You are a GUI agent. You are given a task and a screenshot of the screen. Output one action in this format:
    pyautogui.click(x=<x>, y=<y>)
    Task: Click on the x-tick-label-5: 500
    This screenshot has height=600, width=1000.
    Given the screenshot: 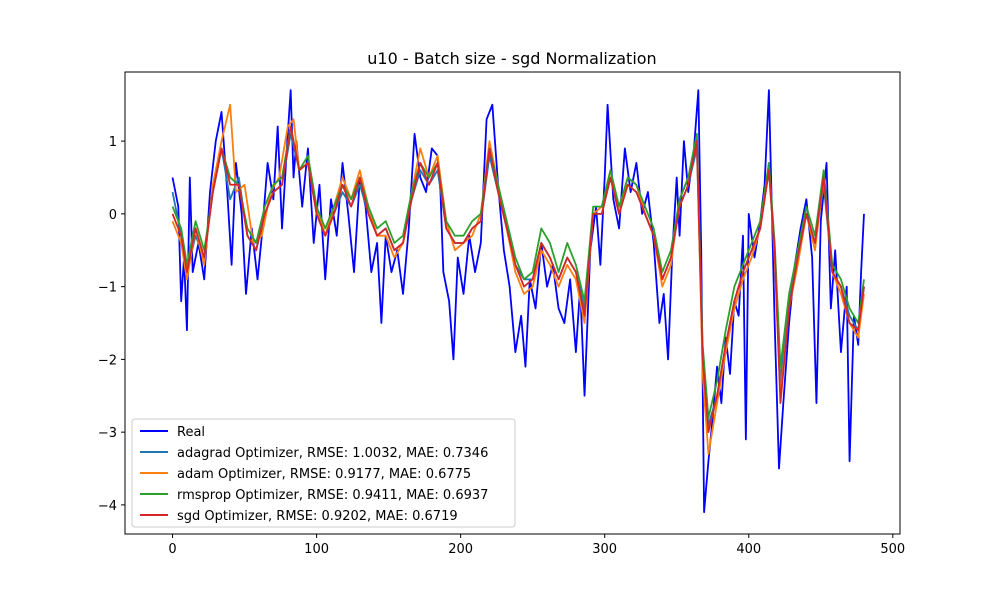 What is the action you would take?
    pyautogui.click(x=892, y=549)
    